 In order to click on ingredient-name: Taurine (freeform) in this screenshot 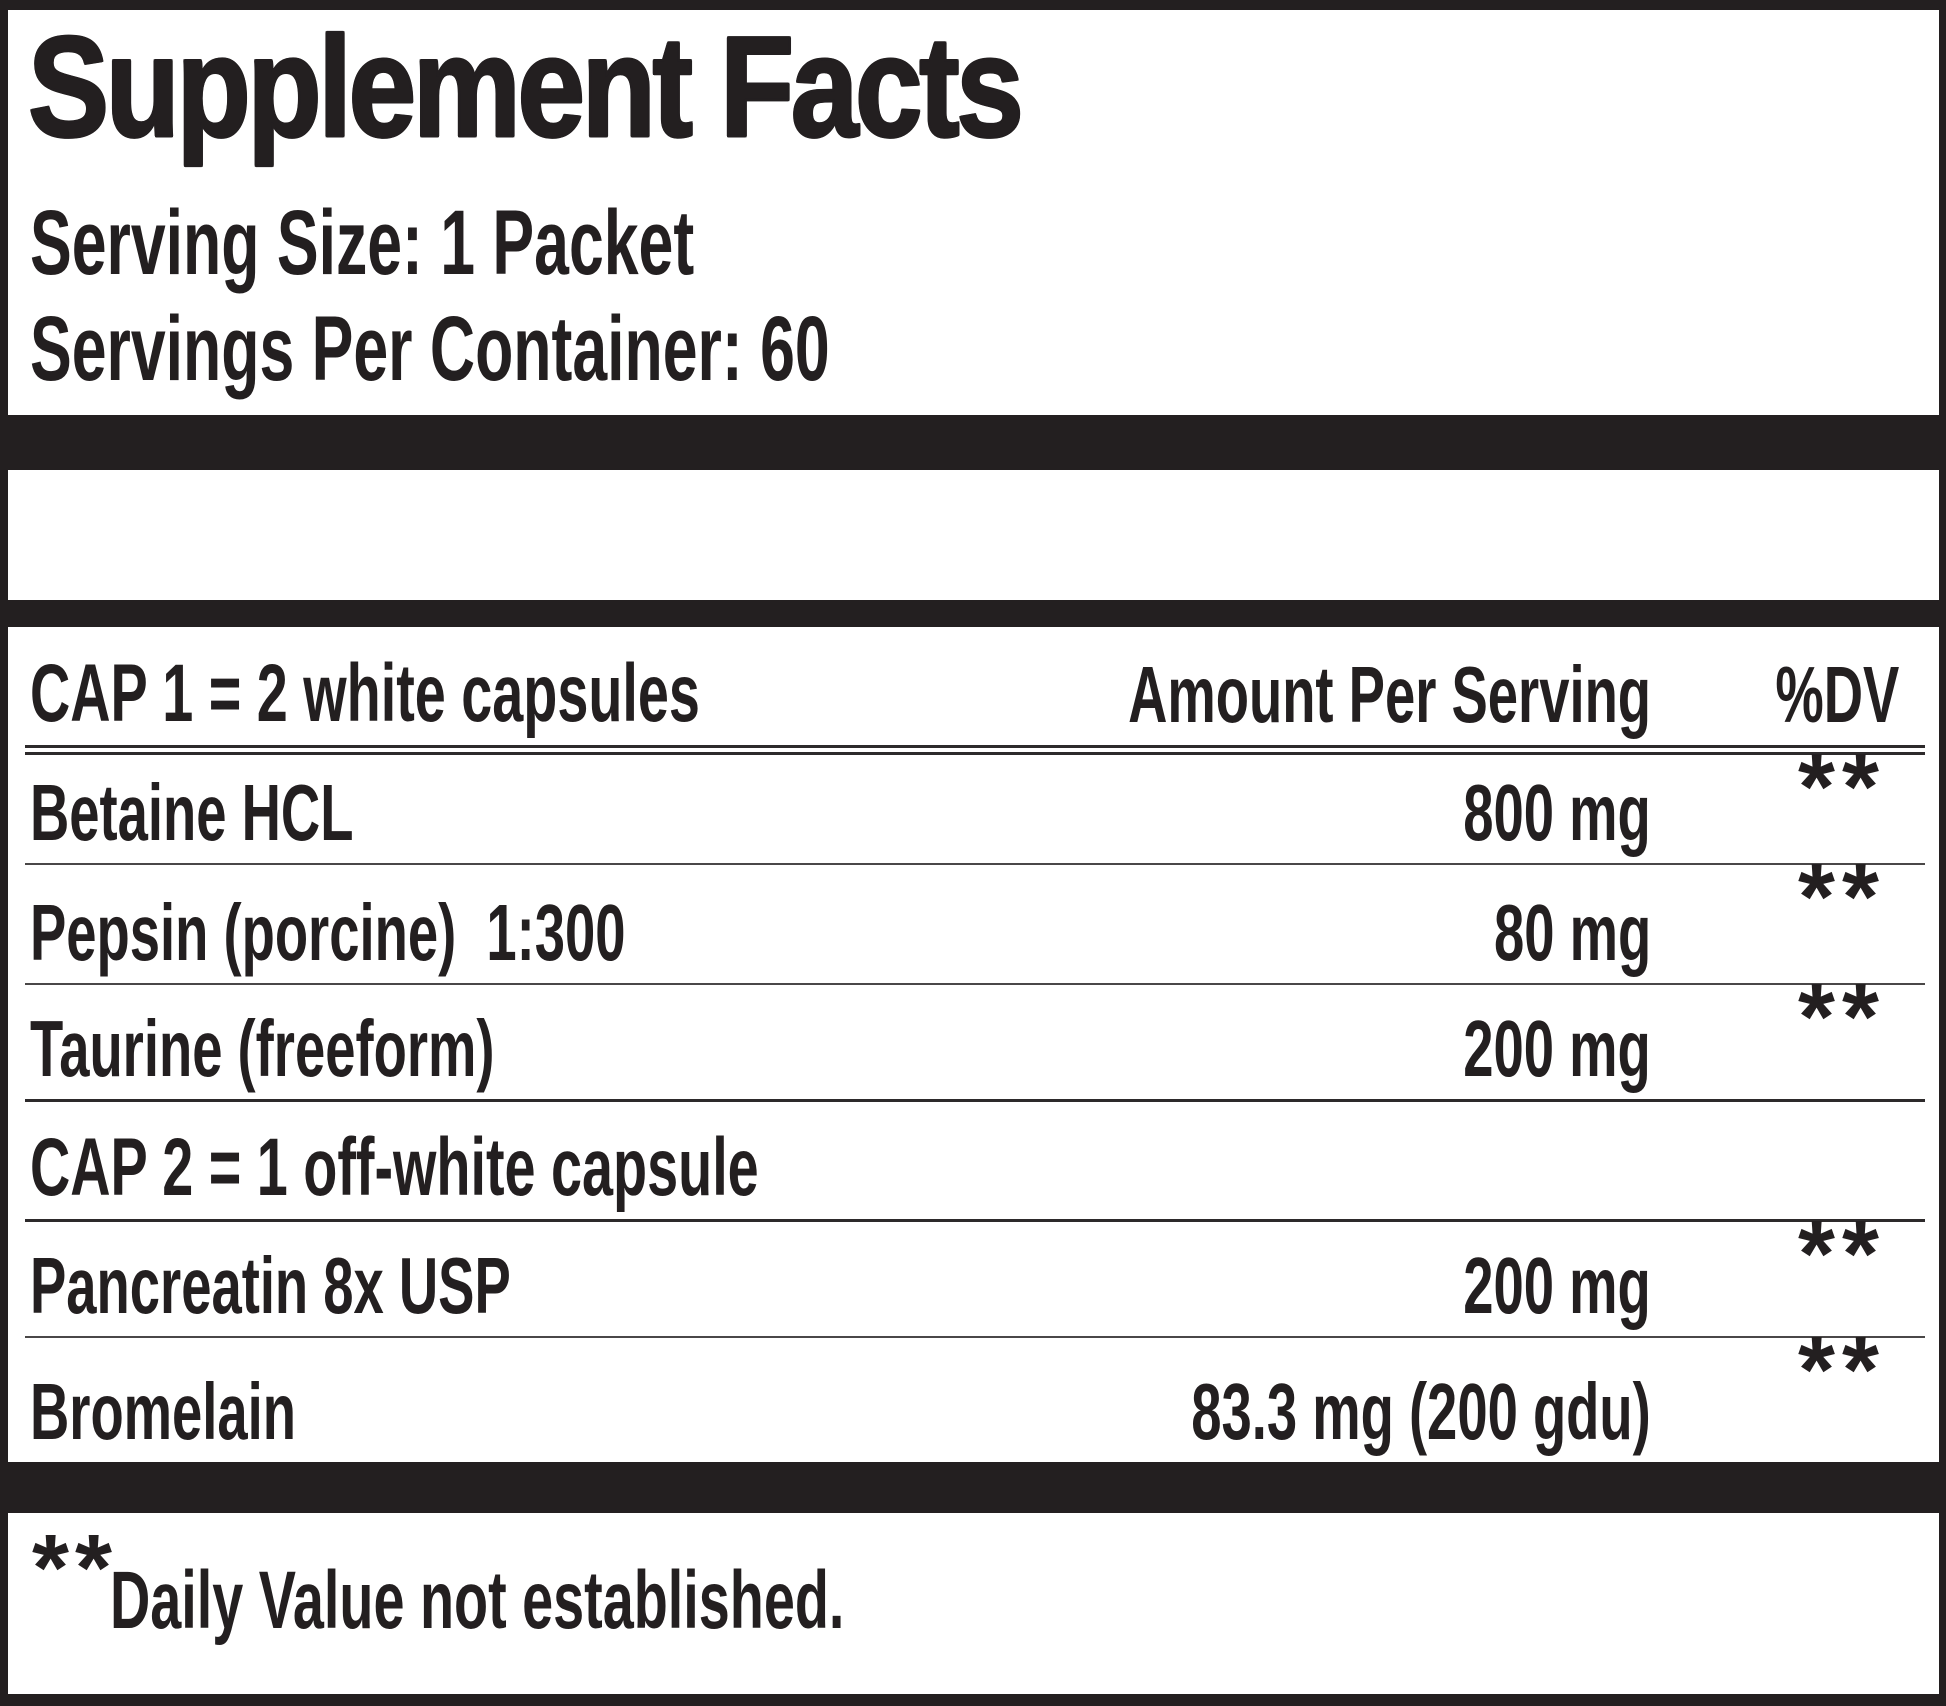, I will do `click(262, 1048)`.